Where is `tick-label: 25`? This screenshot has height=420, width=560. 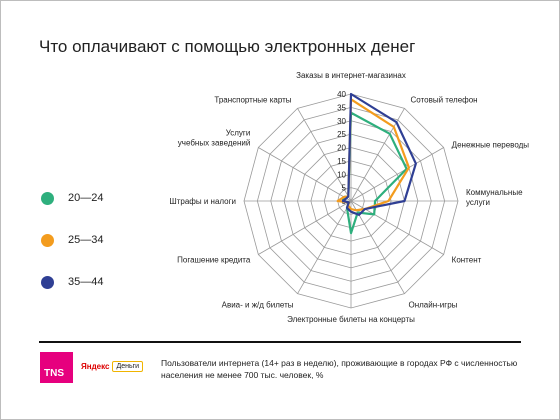
tick-label: 25 is located at coordinates (341, 134).